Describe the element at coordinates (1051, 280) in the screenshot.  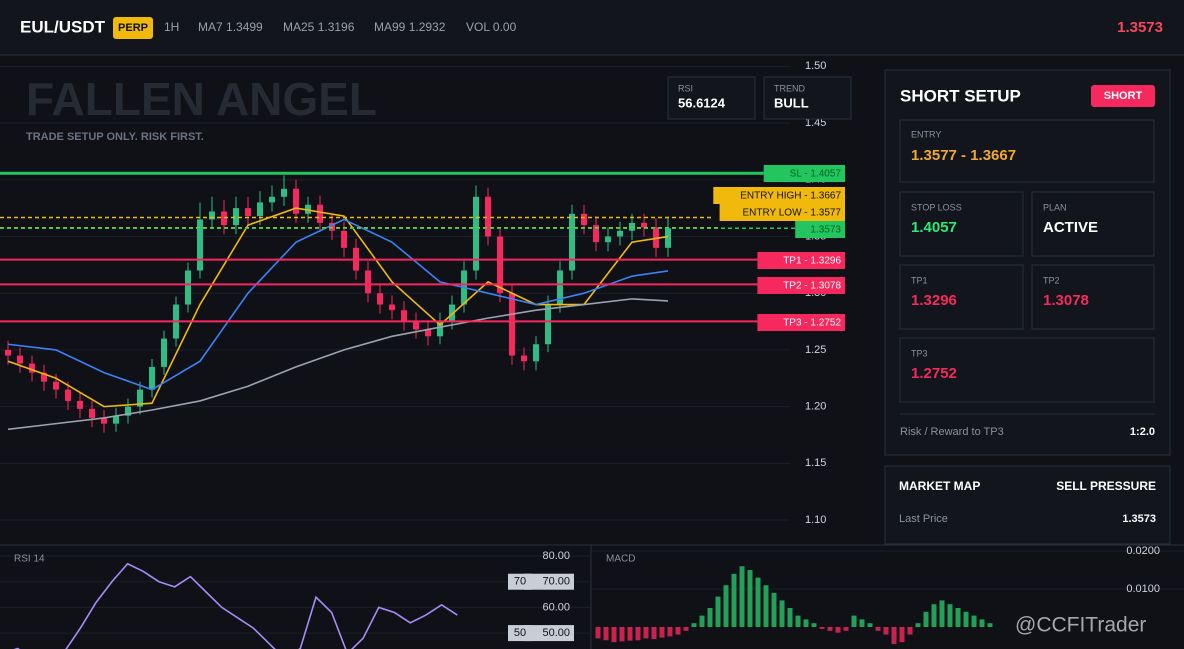
I see `card-label: TP2` at that location.